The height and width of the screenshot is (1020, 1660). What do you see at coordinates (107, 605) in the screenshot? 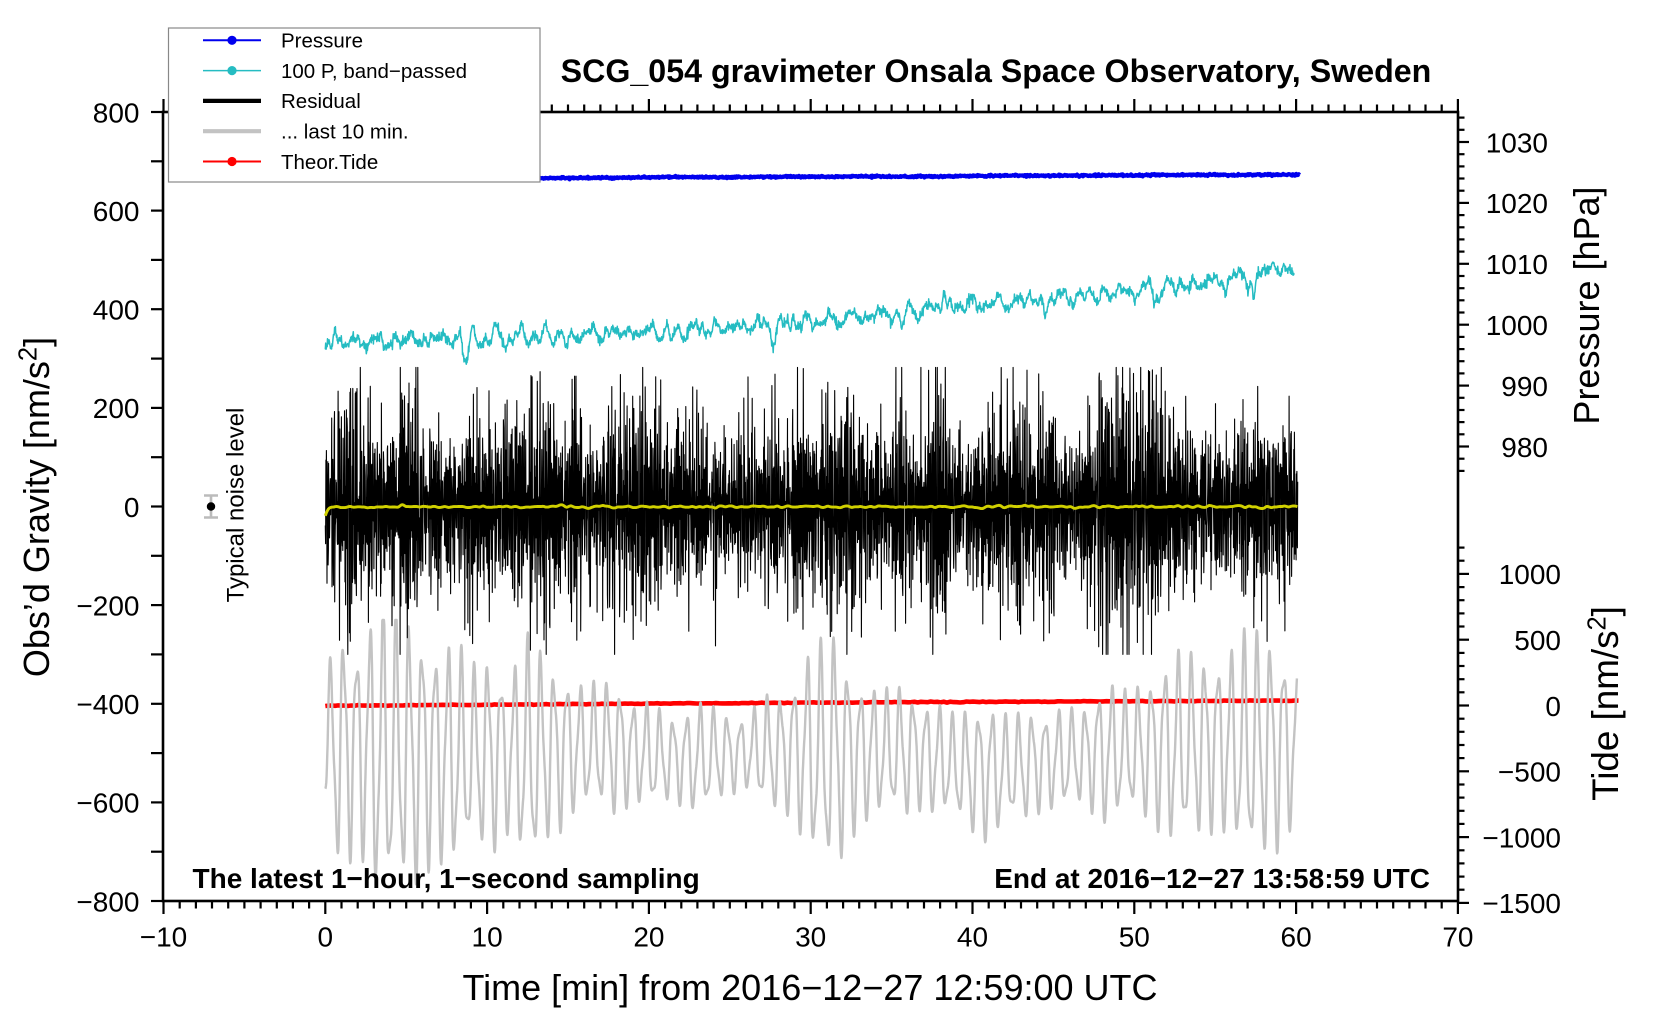
I see `svg-text: −200` at bounding box center [107, 605].